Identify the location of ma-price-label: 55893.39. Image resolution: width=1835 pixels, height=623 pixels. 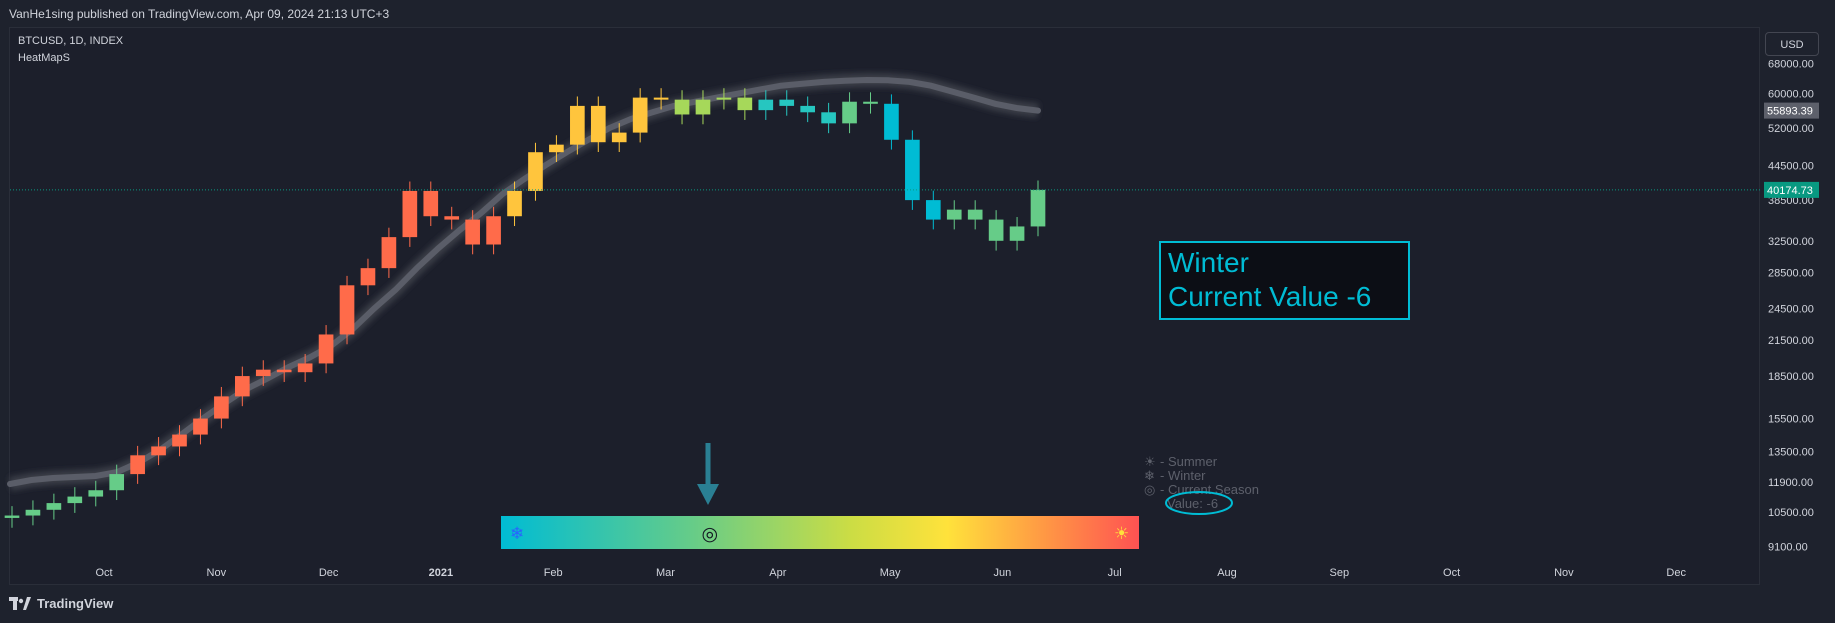
(1790, 112).